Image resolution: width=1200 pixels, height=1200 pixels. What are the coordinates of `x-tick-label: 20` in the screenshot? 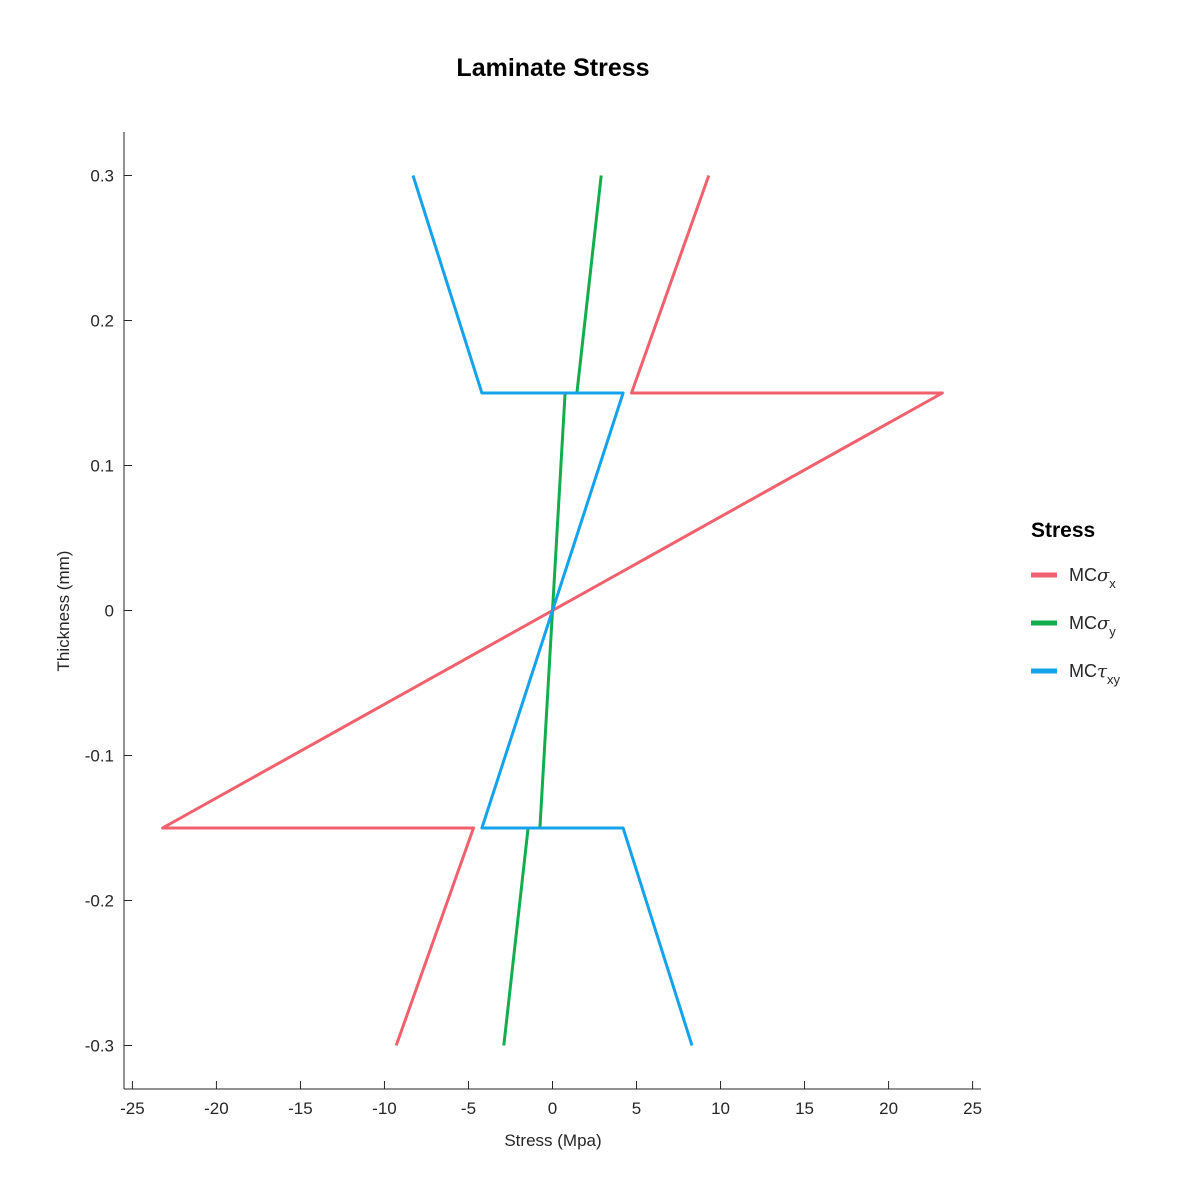 It's located at (888, 1108).